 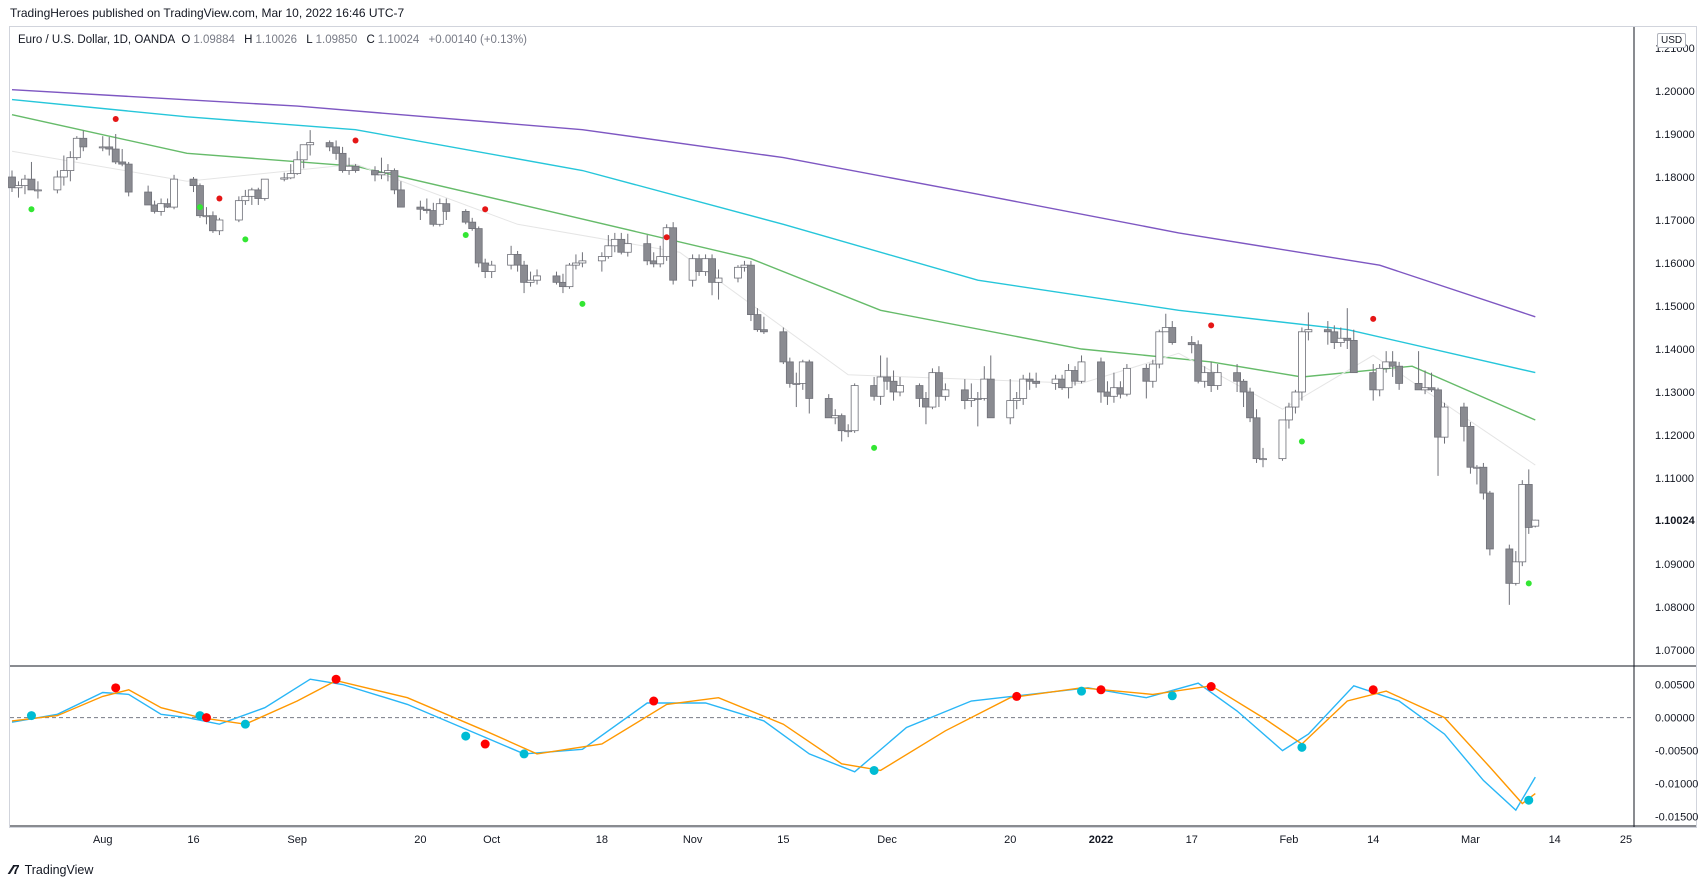 I want to click on close-label: C, so click(x=370, y=40).